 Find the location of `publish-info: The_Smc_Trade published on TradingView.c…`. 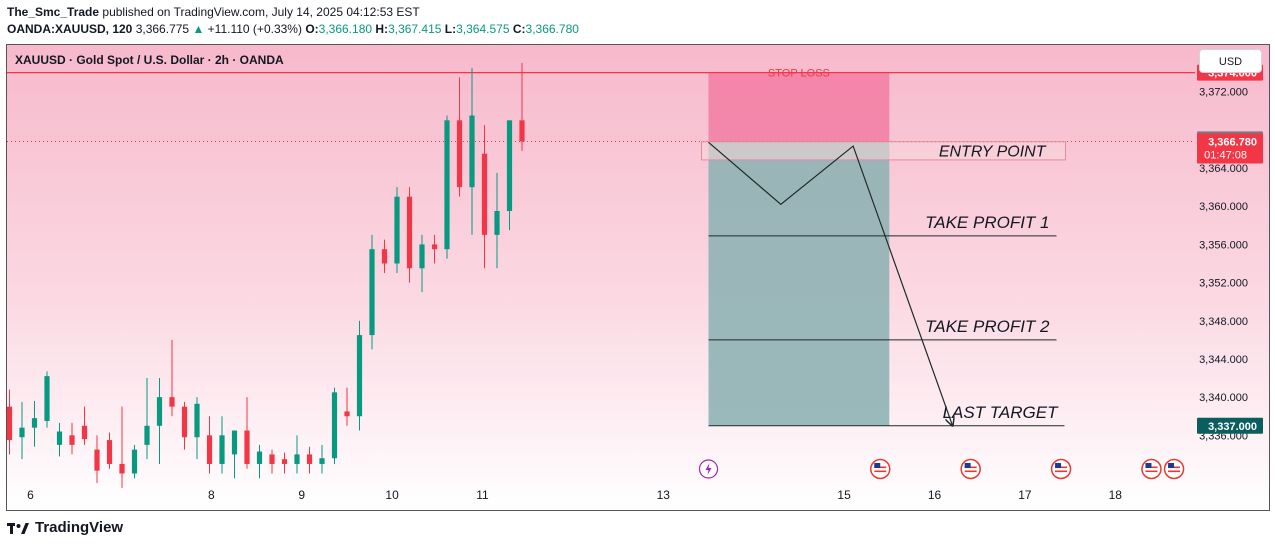

publish-info: The_Smc_Trade published on TradingView.c… is located at coordinates (213, 12).